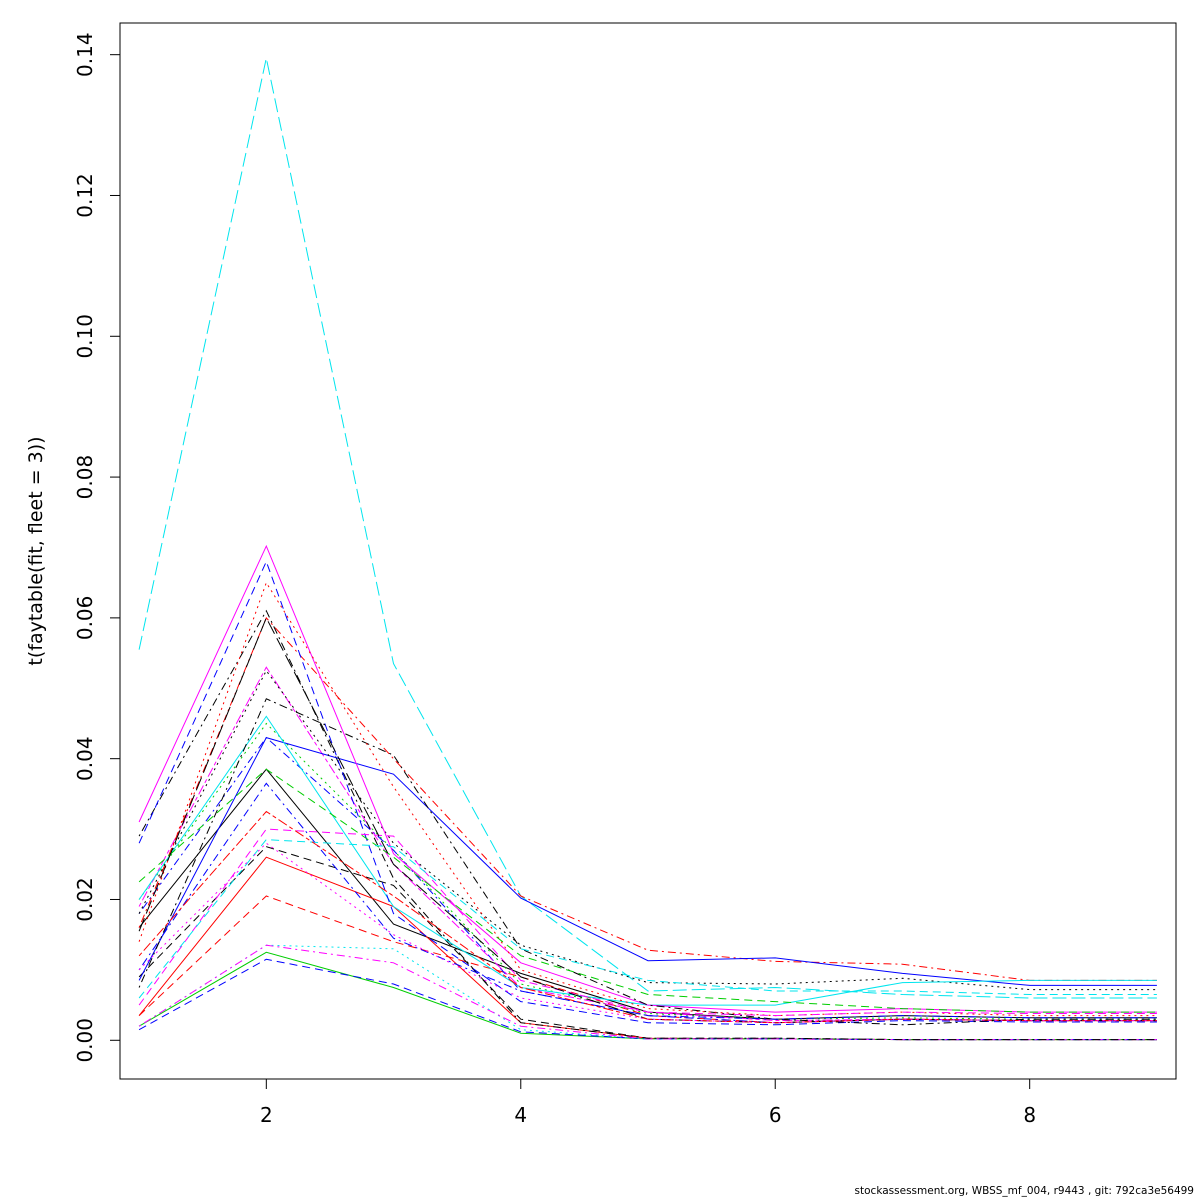  What do you see at coordinates (85, 618) in the screenshot?
I see `y-tick-label: 0.06` at bounding box center [85, 618].